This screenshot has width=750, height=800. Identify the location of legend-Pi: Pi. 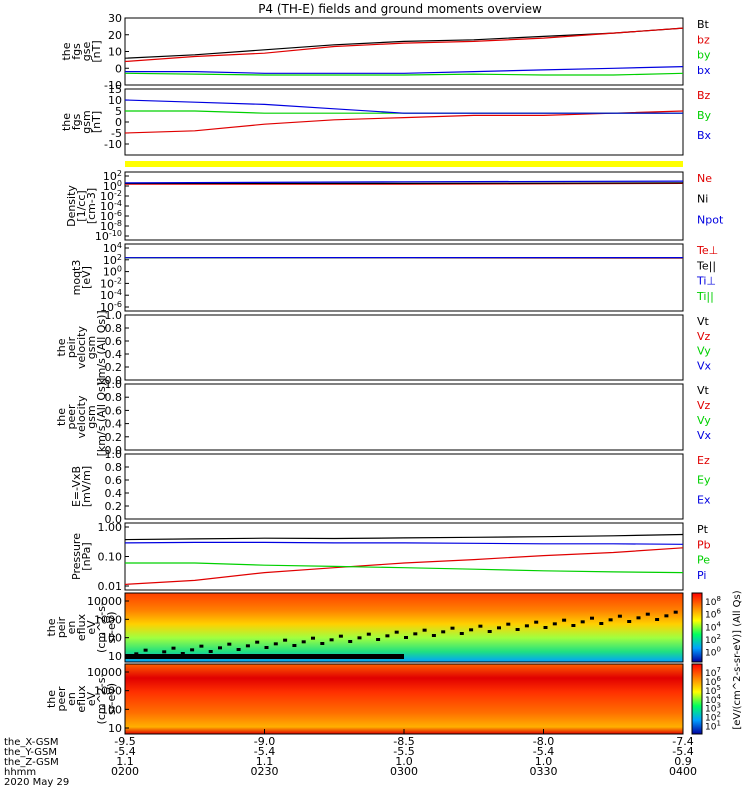
(701, 575).